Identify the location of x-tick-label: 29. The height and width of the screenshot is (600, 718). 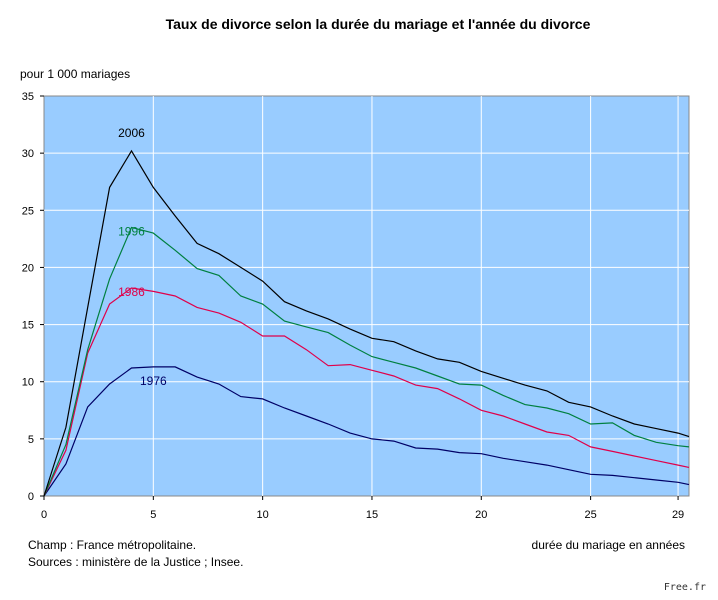
(678, 515).